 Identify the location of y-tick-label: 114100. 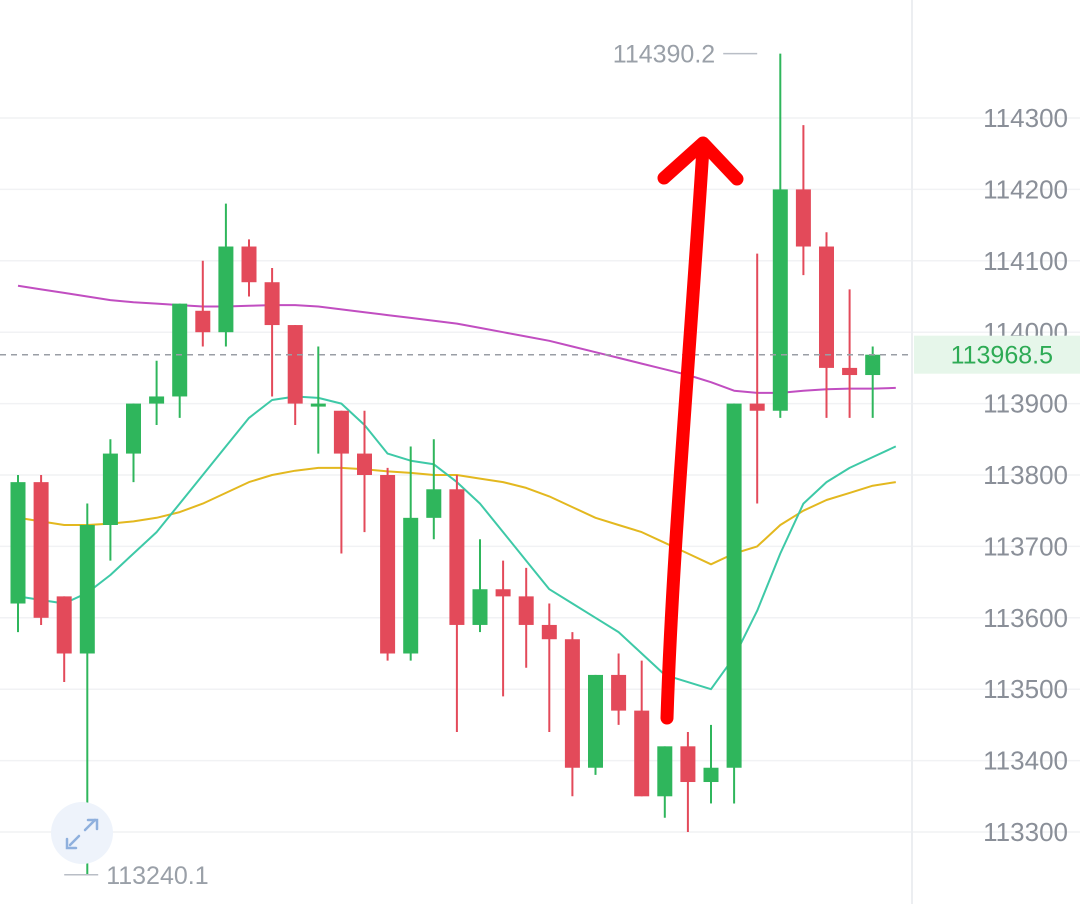
(1025, 261).